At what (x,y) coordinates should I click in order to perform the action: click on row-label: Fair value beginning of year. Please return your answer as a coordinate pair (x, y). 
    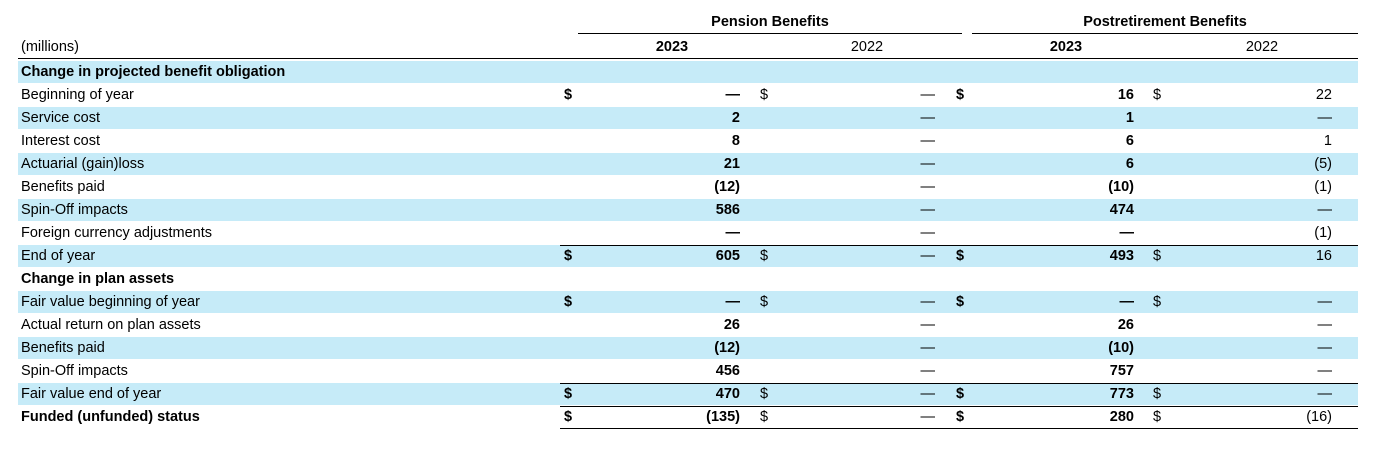
    Looking at the image, I should click on (110, 302).